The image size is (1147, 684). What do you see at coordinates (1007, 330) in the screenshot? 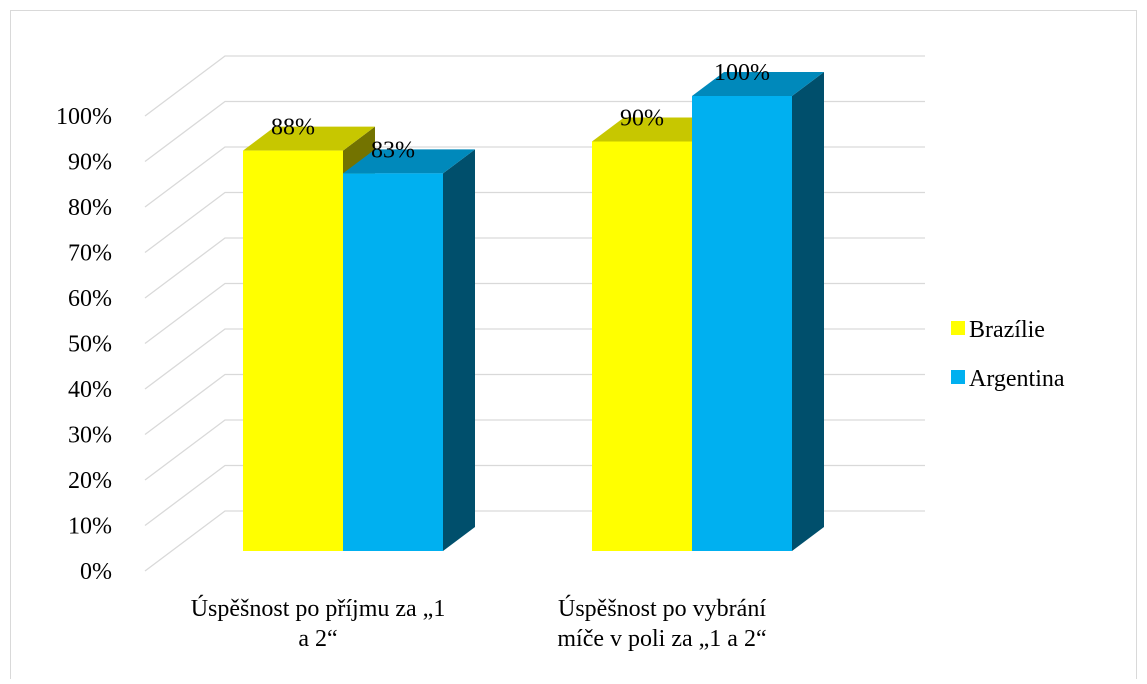
I see `legend-label: Brazílie` at bounding box center [1007, 330].